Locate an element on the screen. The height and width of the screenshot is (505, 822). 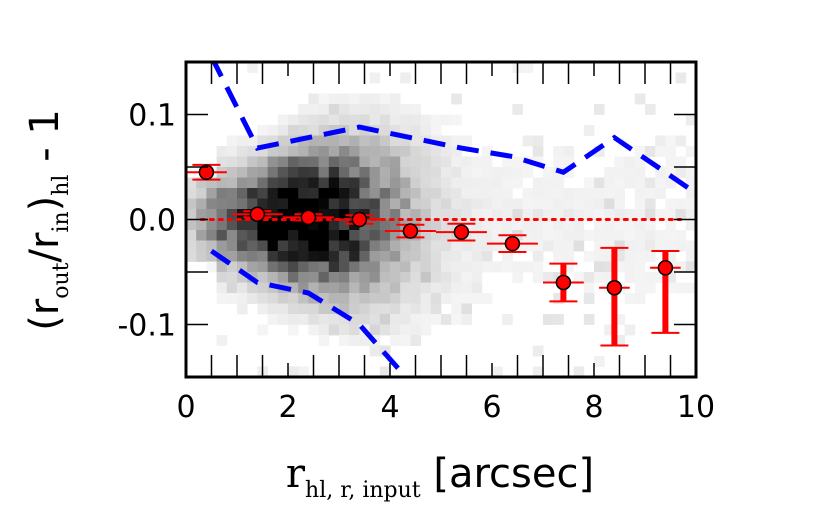
y-axis-label-sub-hl: hl is located at coordinates (61, 185).